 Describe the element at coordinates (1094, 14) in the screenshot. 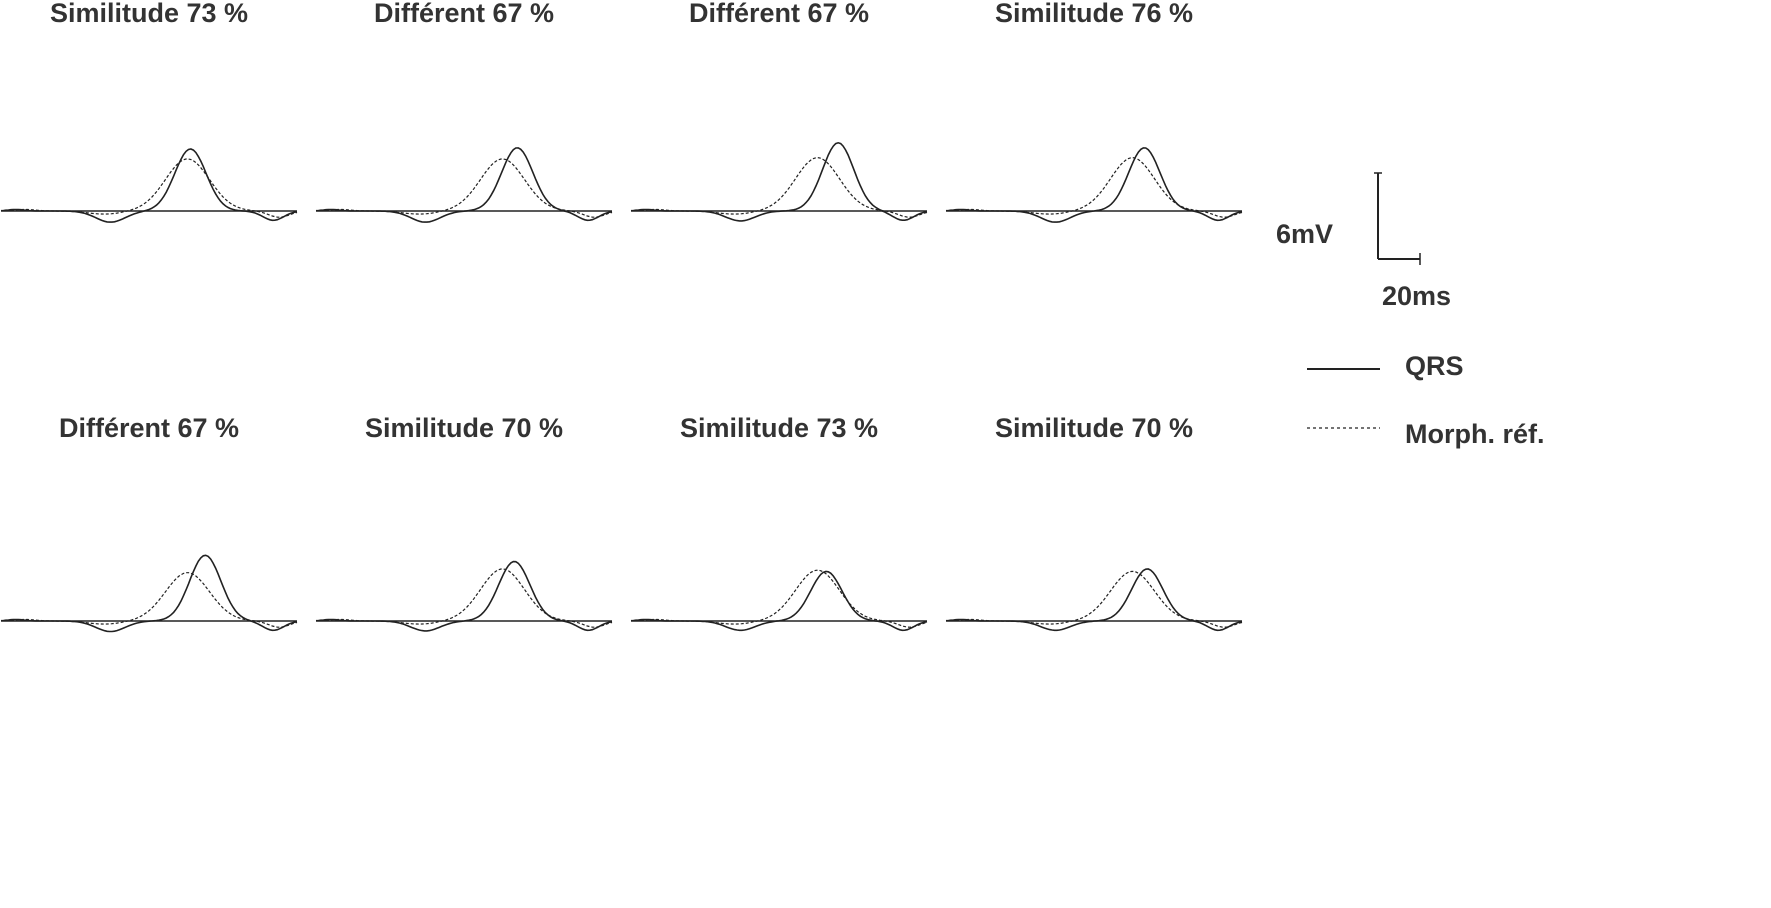

I see `panel-title: Similitude 76 %` at that location.